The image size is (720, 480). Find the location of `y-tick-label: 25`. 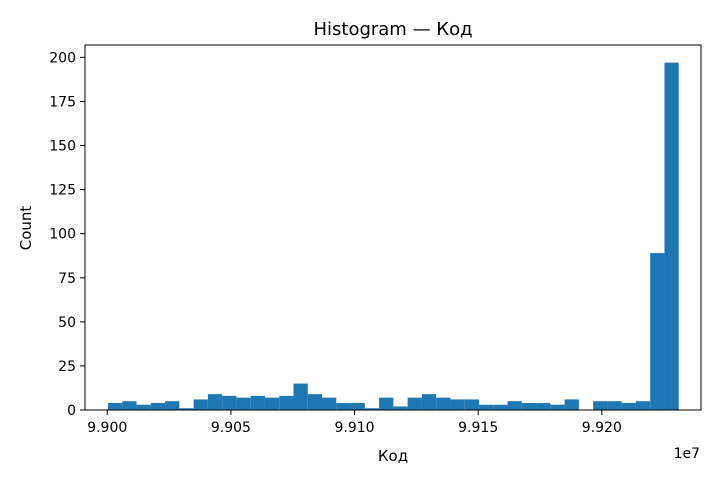

y-tick-label: 25 is located at coordinates (67, 367).